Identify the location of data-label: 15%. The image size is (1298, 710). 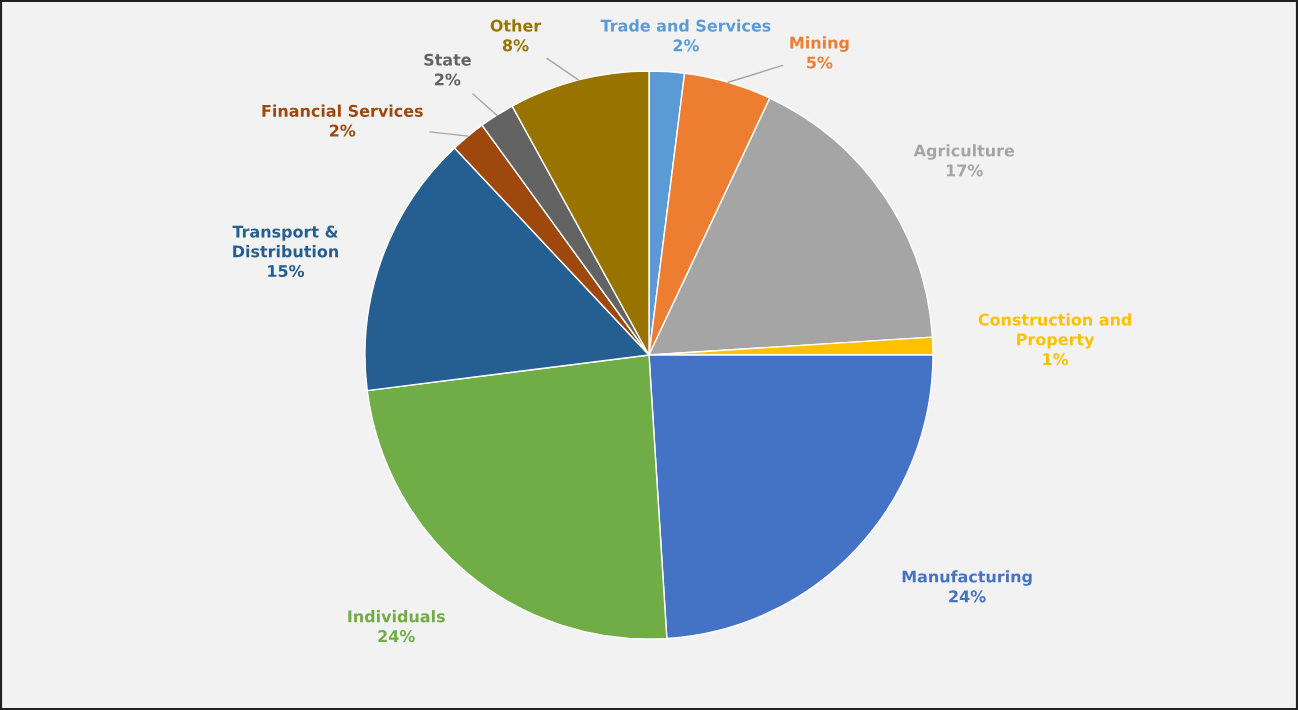
(286, 271).